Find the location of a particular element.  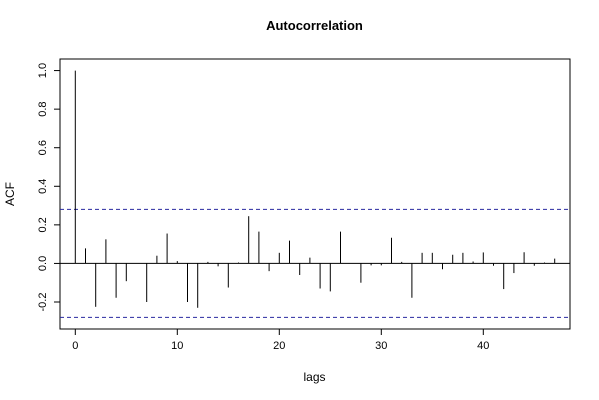

chart-title: Autocorrelation is located at coordinates (314, 25).